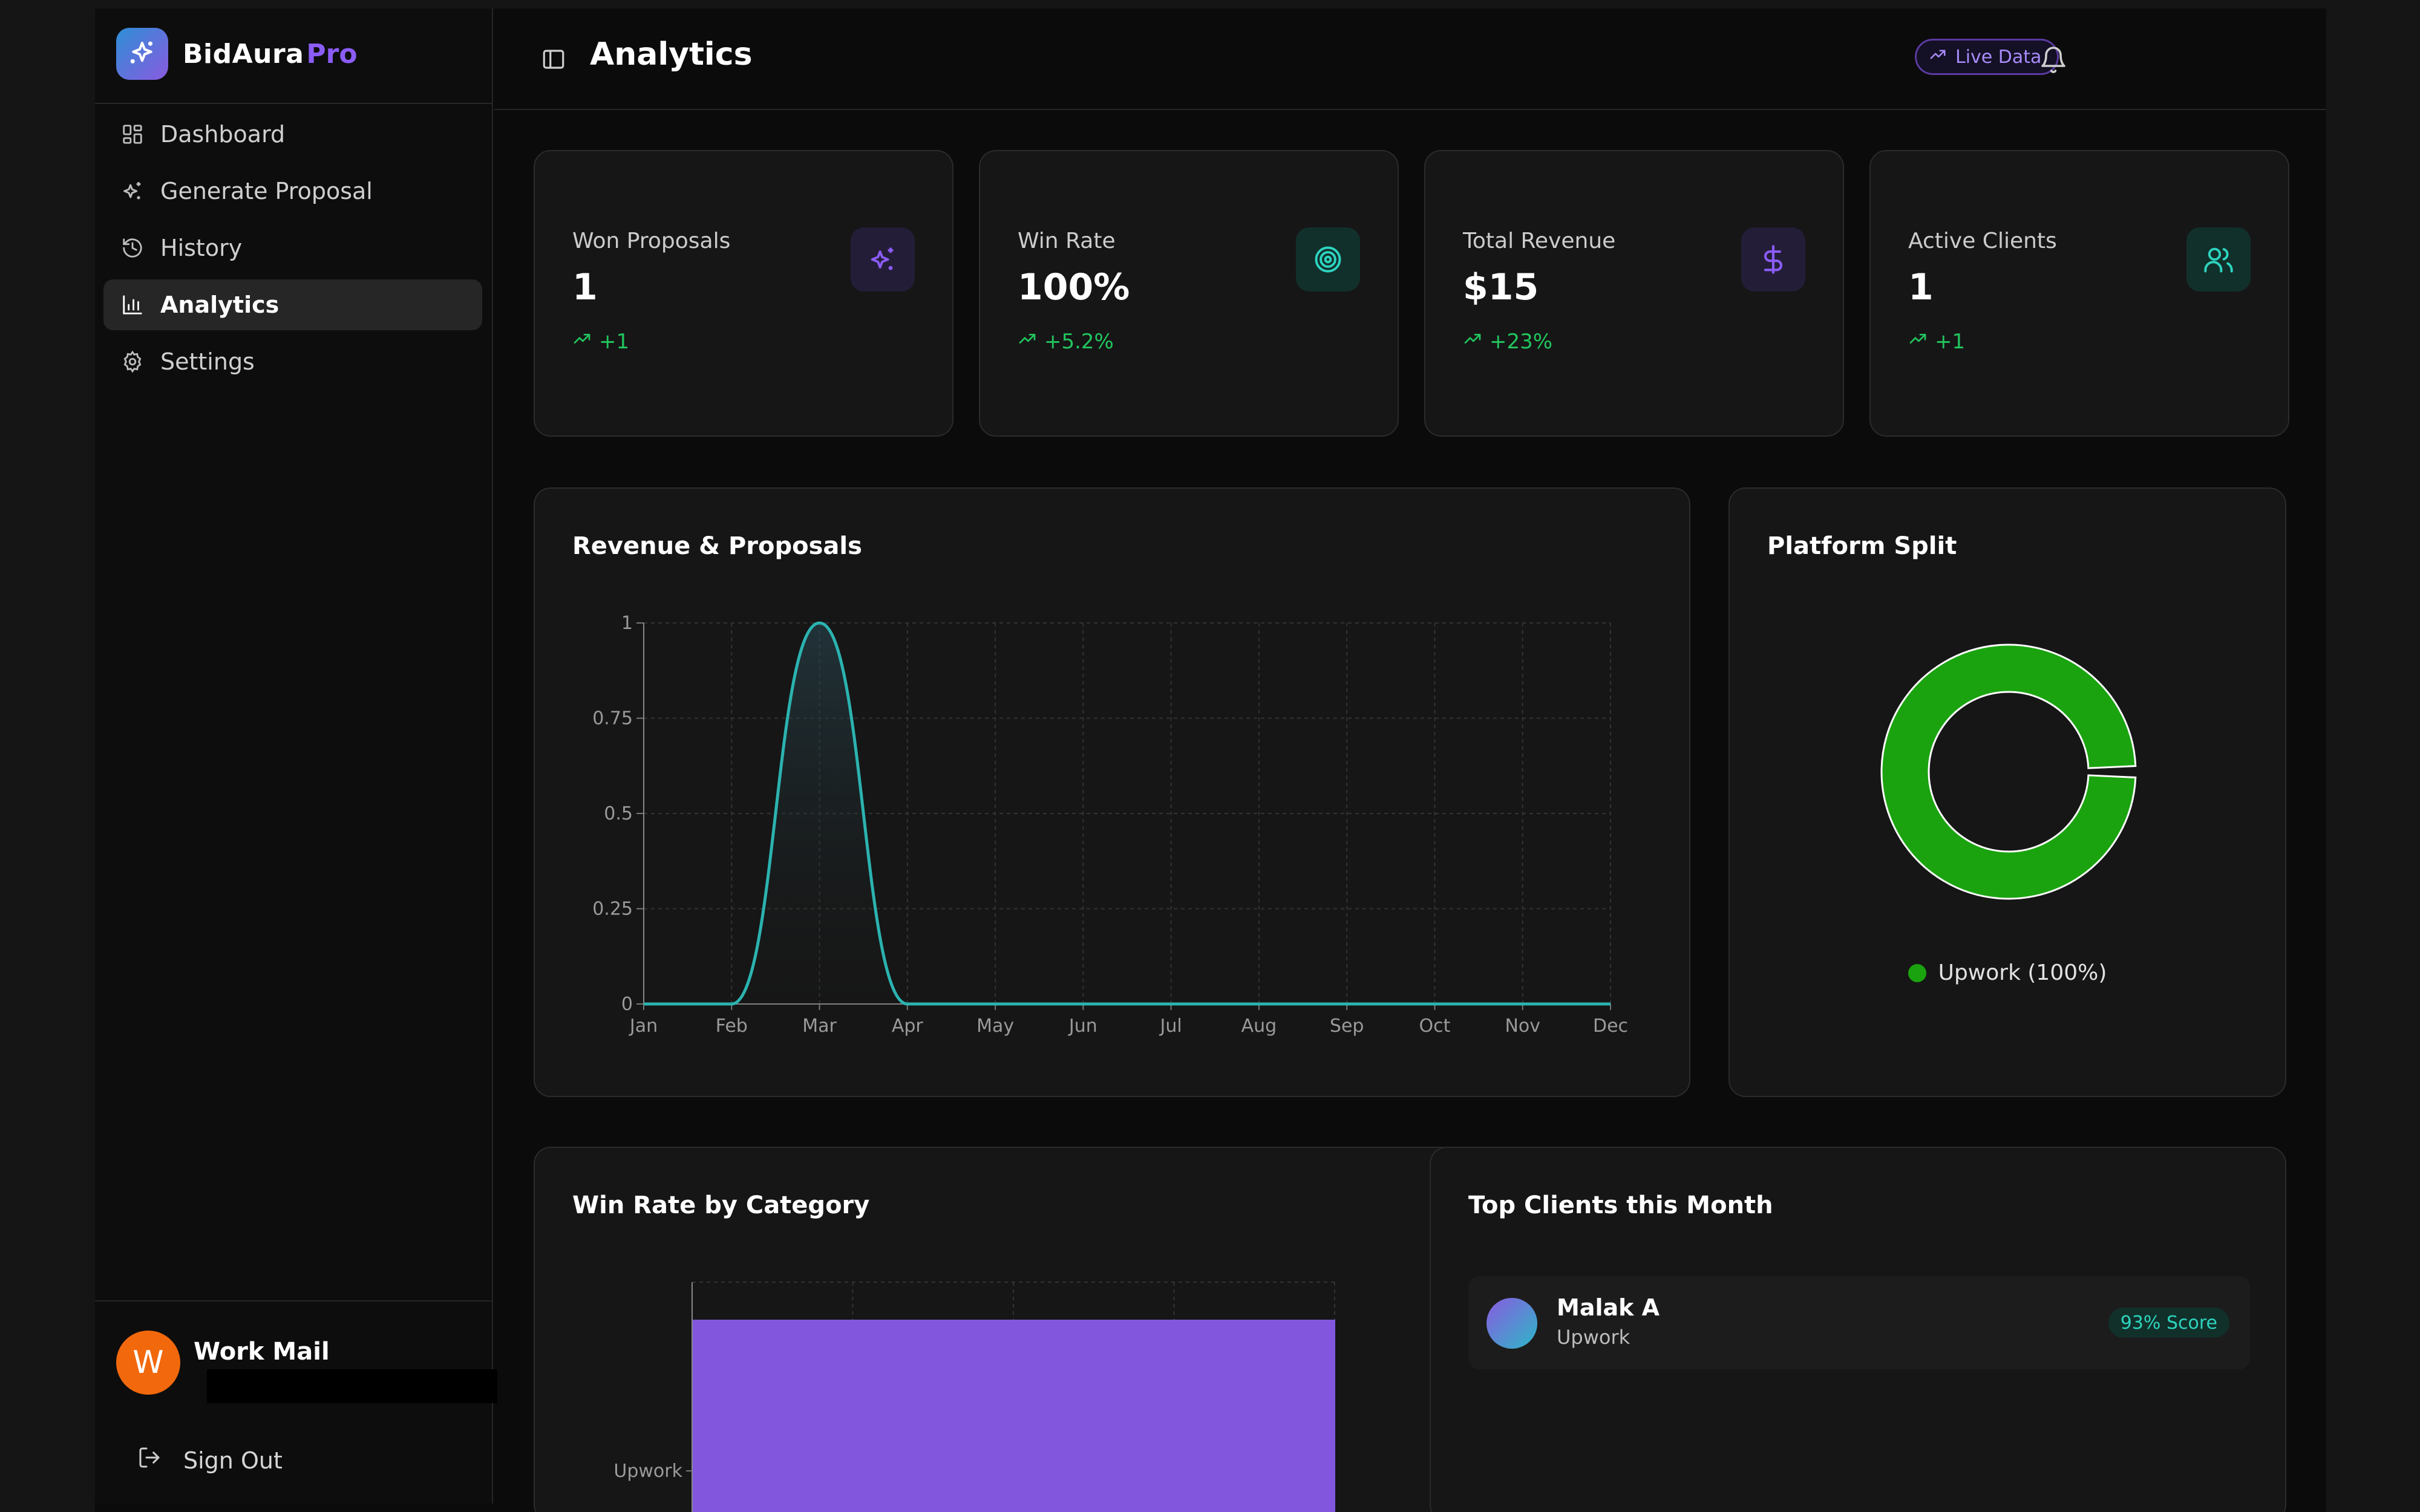  What do you see at coordinates (243, 54) in the screenshot?
I see `brand-name: BidAura` at bounding box center [243, 54].